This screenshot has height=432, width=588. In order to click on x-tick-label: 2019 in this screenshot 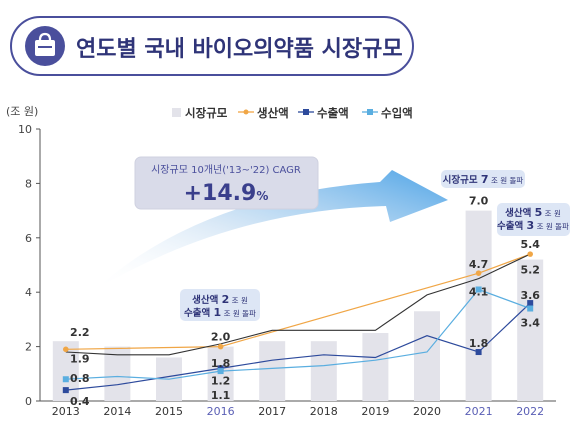, I will do `click(375, 411)`.